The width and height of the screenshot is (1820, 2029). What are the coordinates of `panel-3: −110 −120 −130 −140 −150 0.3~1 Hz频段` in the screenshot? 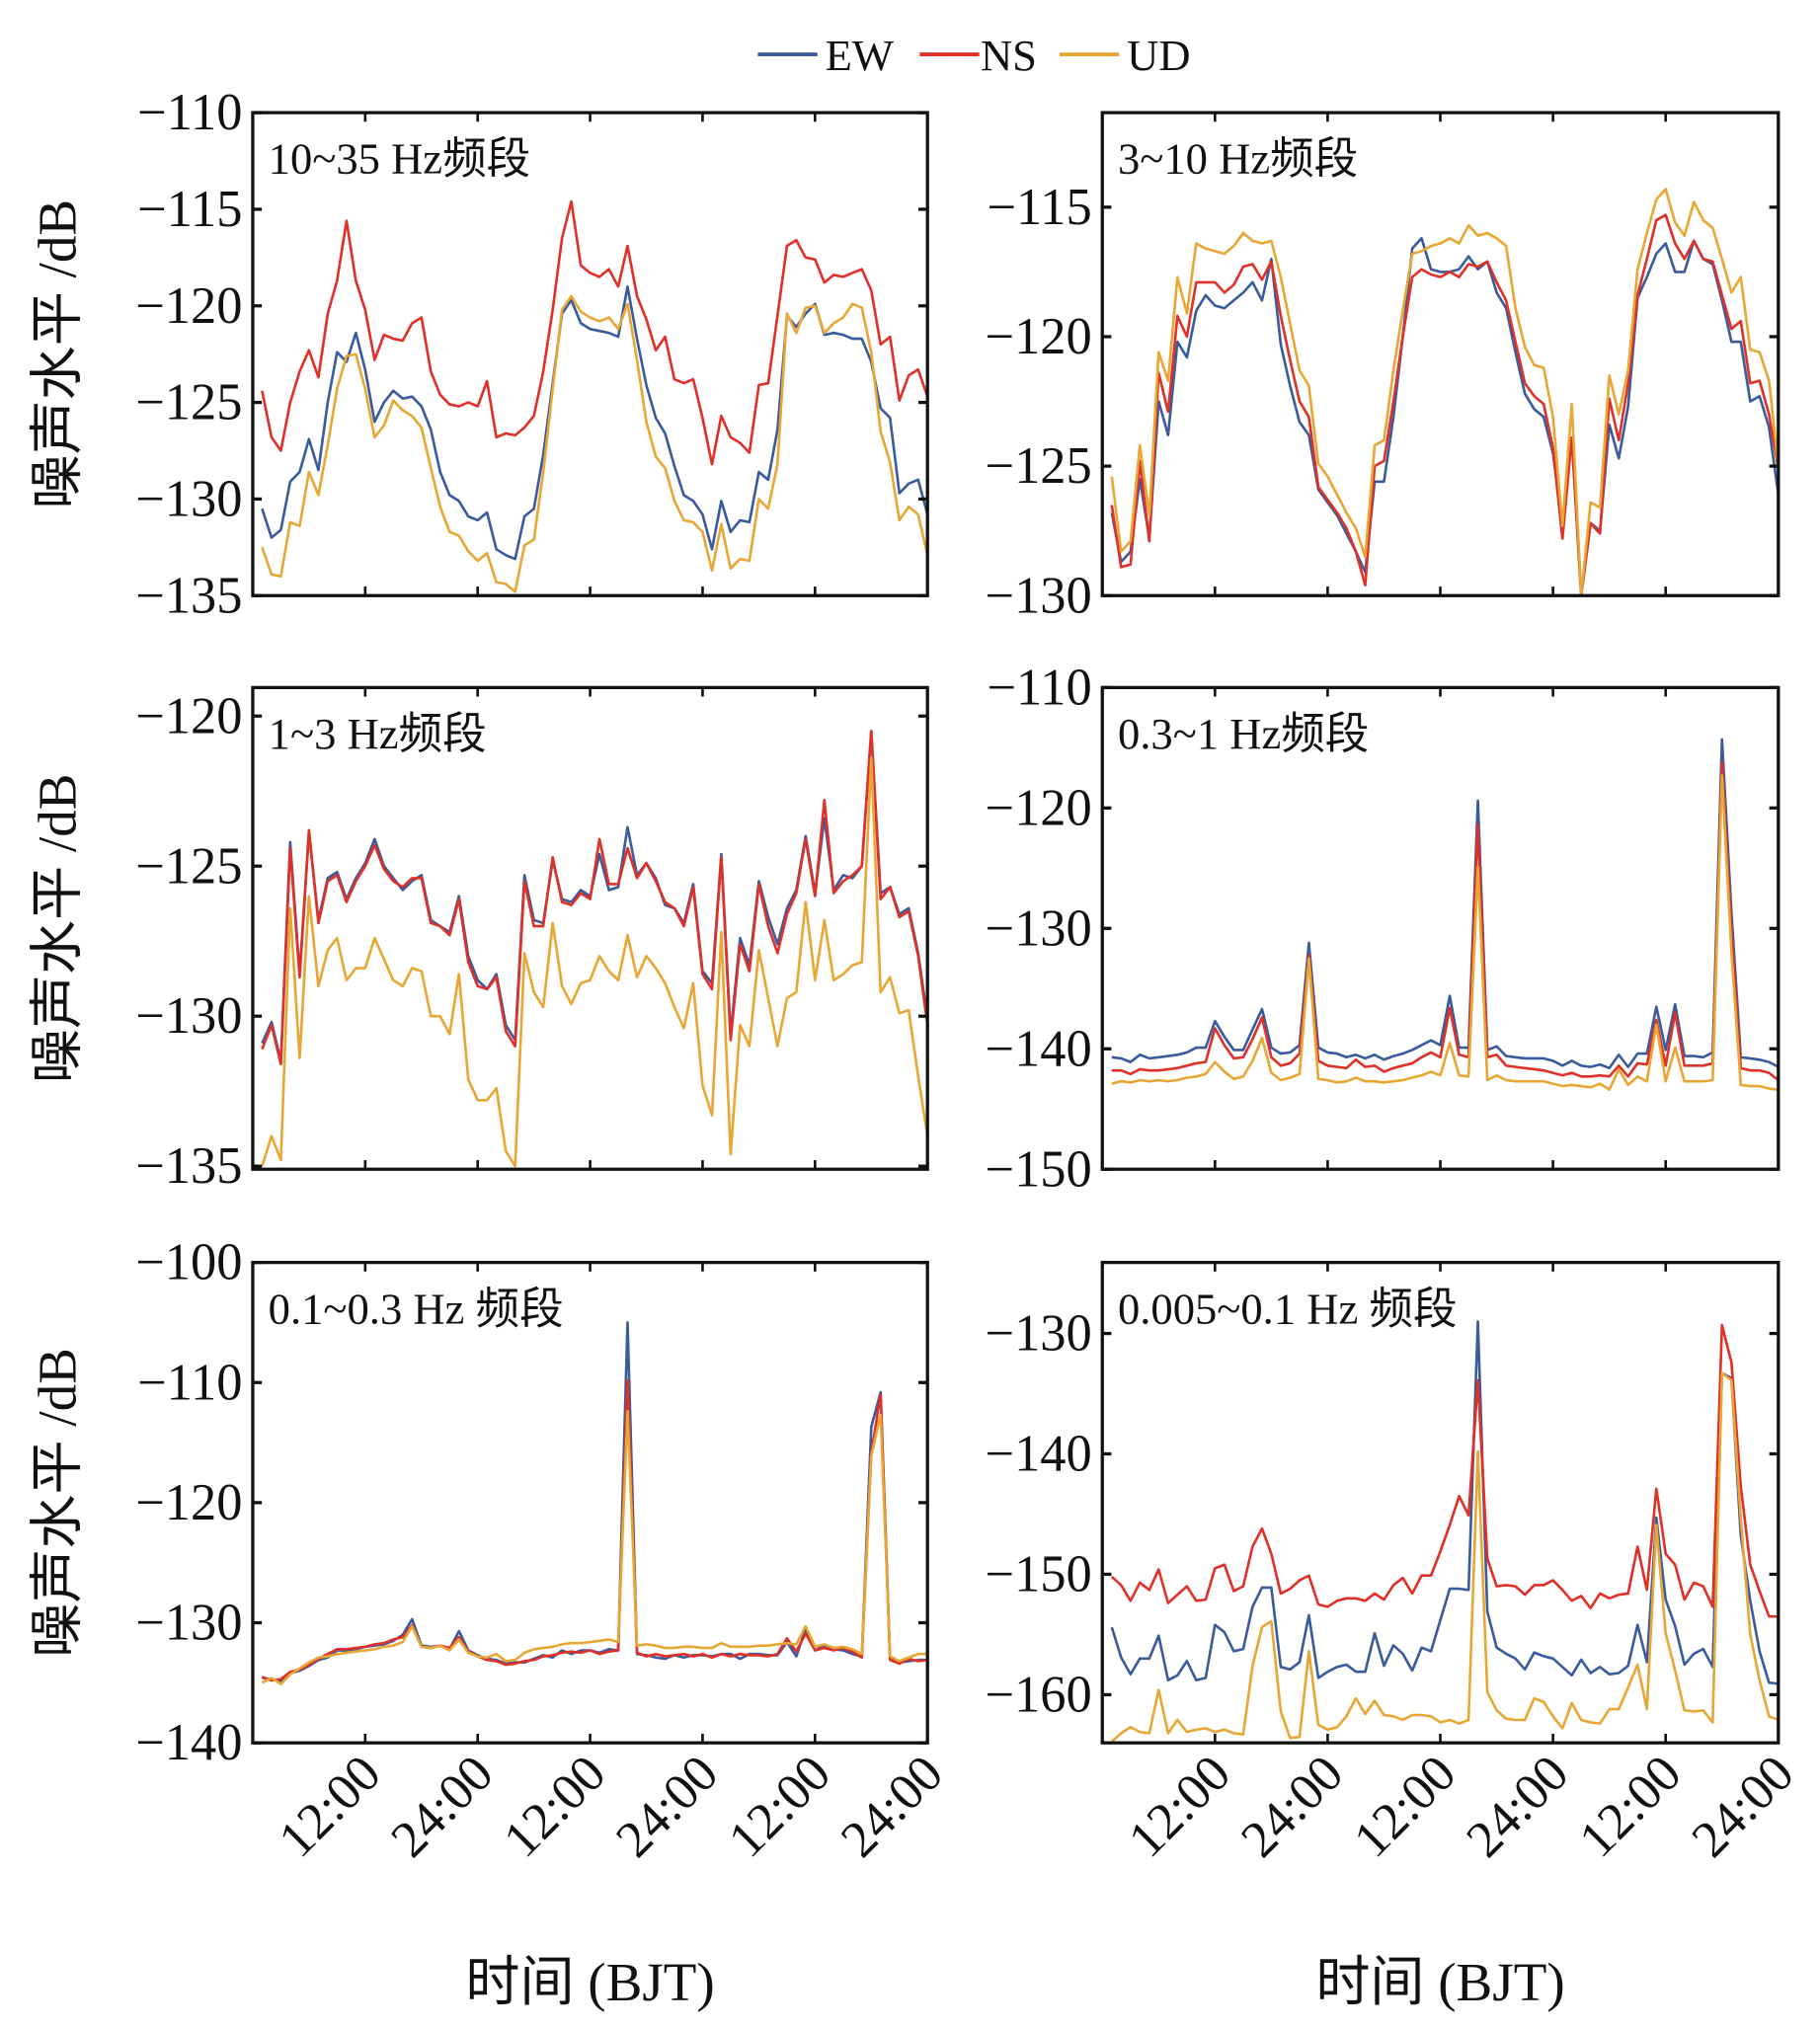 It's located at (1383, 928).